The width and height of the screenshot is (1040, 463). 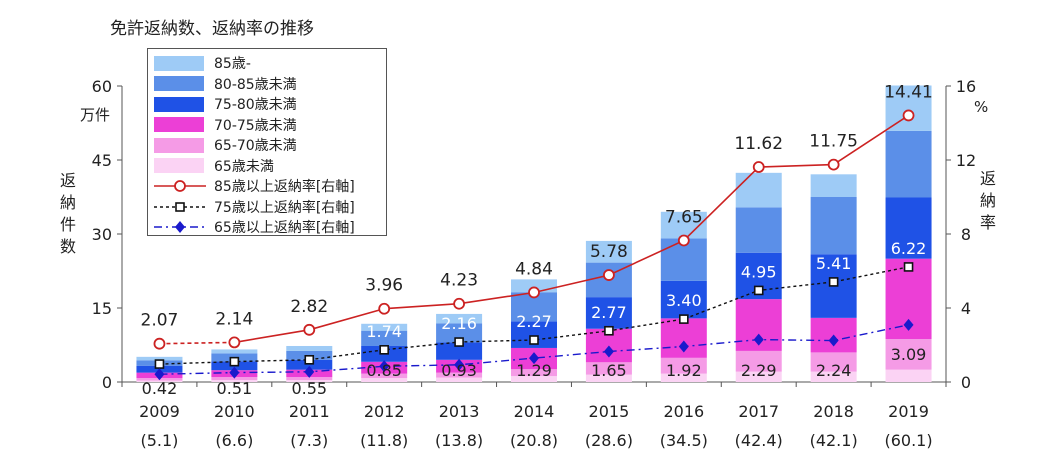 What do you see at coordinates (384, 286) in the screenshot?
I see `data-label-85: 3.96` at bounding box center [384, 286].